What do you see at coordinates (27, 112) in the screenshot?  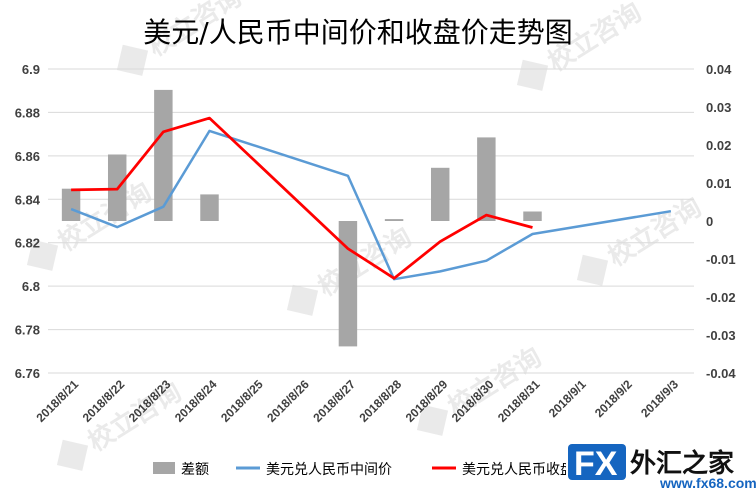 I see `left-tick-label: 6.88` at bounding box center [27, 112].